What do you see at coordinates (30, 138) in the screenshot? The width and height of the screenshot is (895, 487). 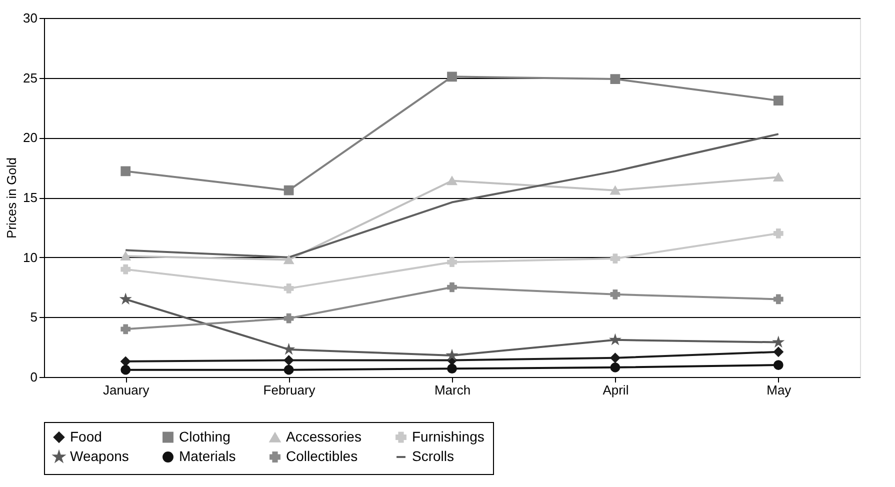 I see `y-tick-label: 20` at bounding box center [30, 138].